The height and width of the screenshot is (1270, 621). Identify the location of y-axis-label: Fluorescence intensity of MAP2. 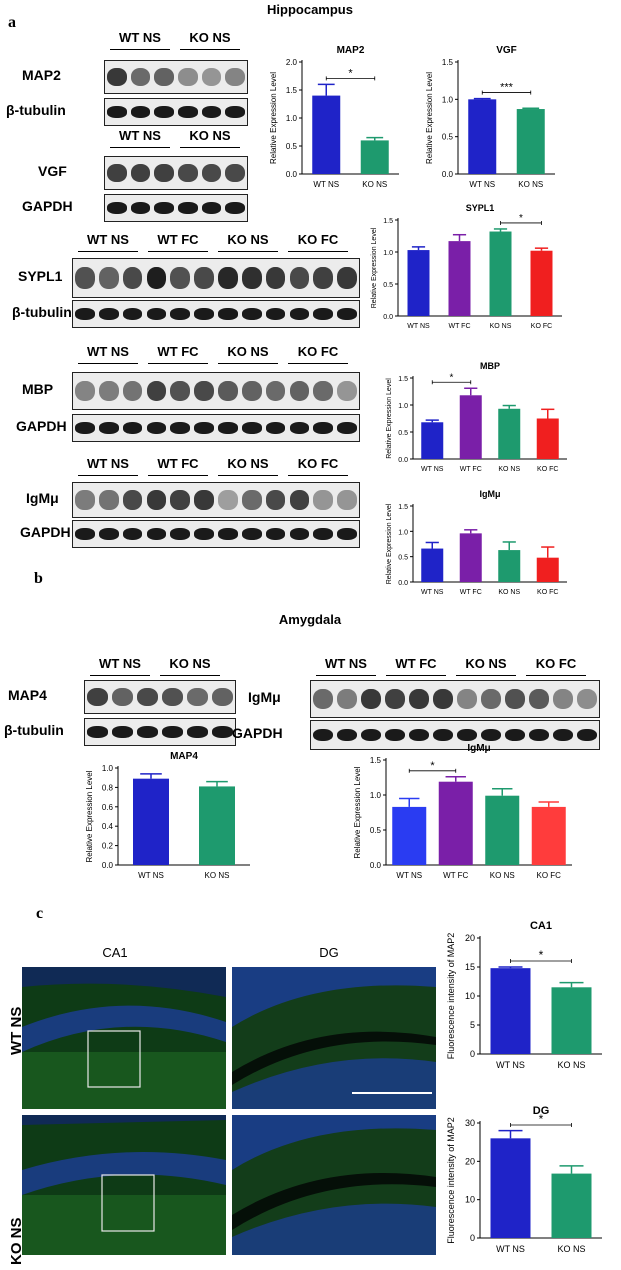
(451, 996).